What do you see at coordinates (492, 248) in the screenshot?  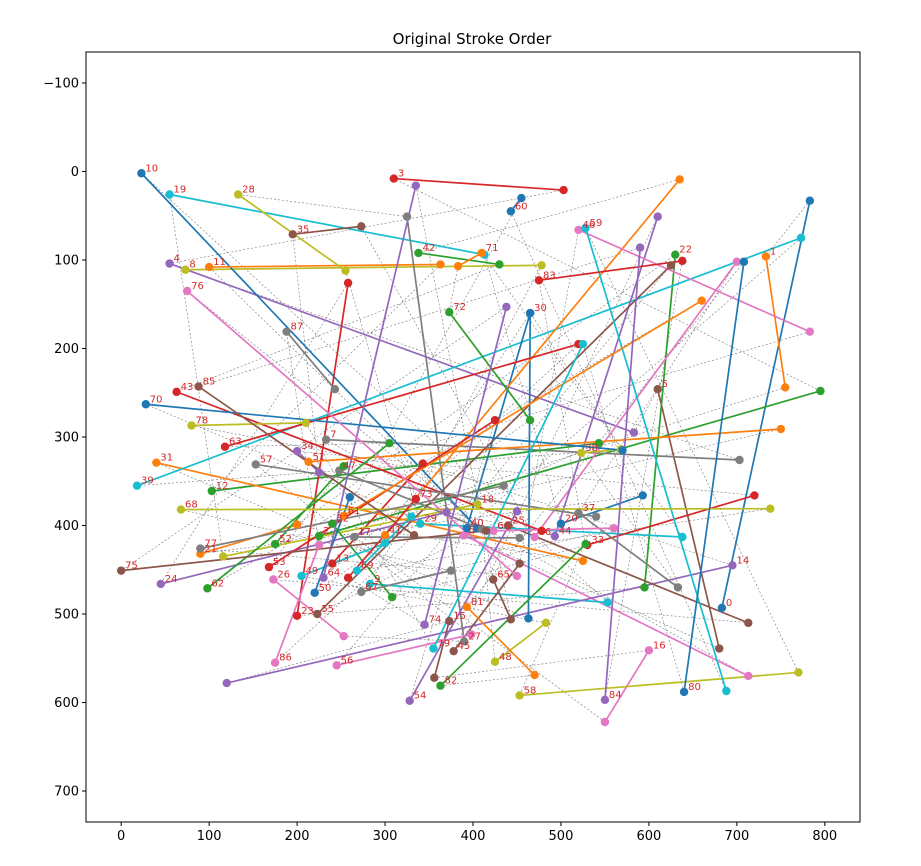 I see `stroke-order-label: 71` at bounding box center [492, 248].